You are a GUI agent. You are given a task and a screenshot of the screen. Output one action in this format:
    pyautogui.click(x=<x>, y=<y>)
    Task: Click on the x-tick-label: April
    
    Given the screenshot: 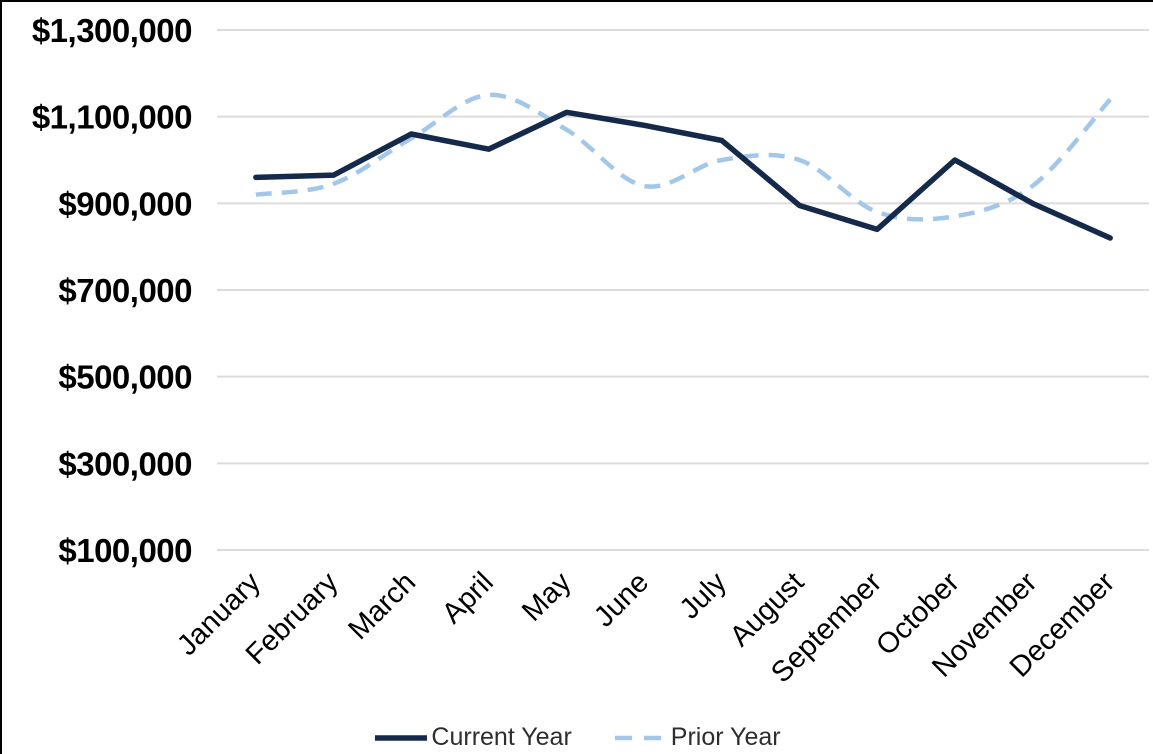 What is the action you would take?
    pyautogui.click(x=468, y=598)
    